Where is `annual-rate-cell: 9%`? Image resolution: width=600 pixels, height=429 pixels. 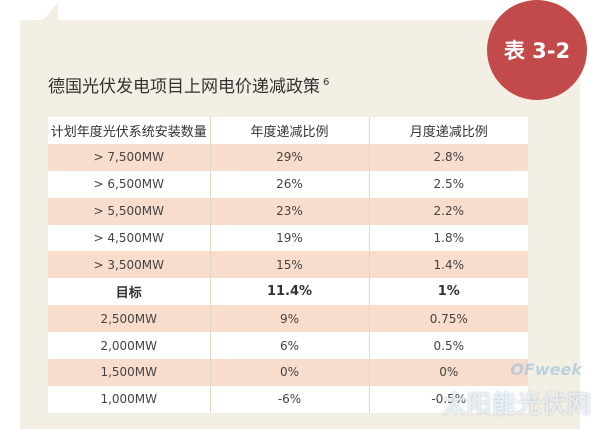
annual-rate-cell: 9% is located at coordinates (290, 319).